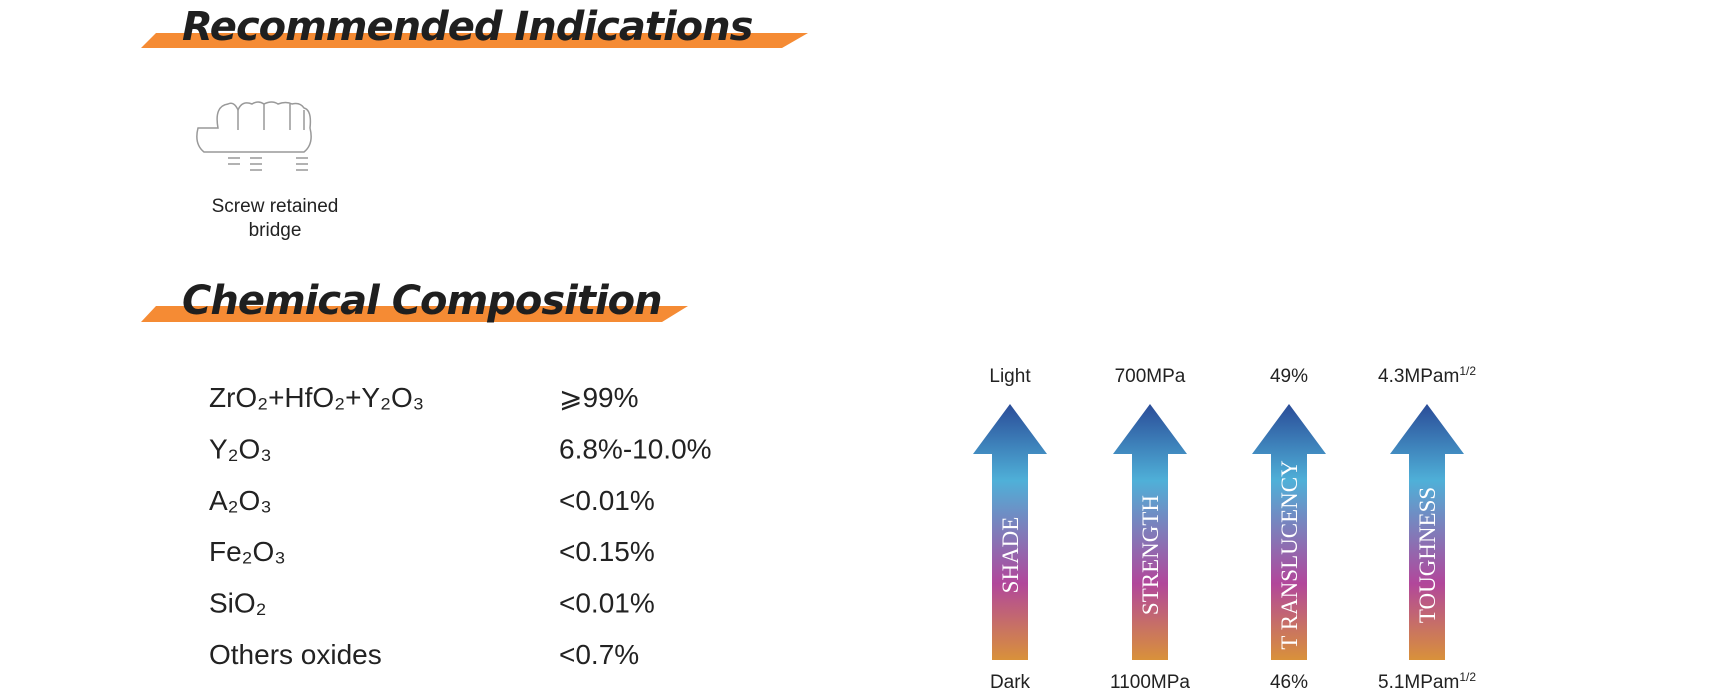 The image size is (1716, 694). I want to click on formula: Fe₂O₃, so click(247, 551).